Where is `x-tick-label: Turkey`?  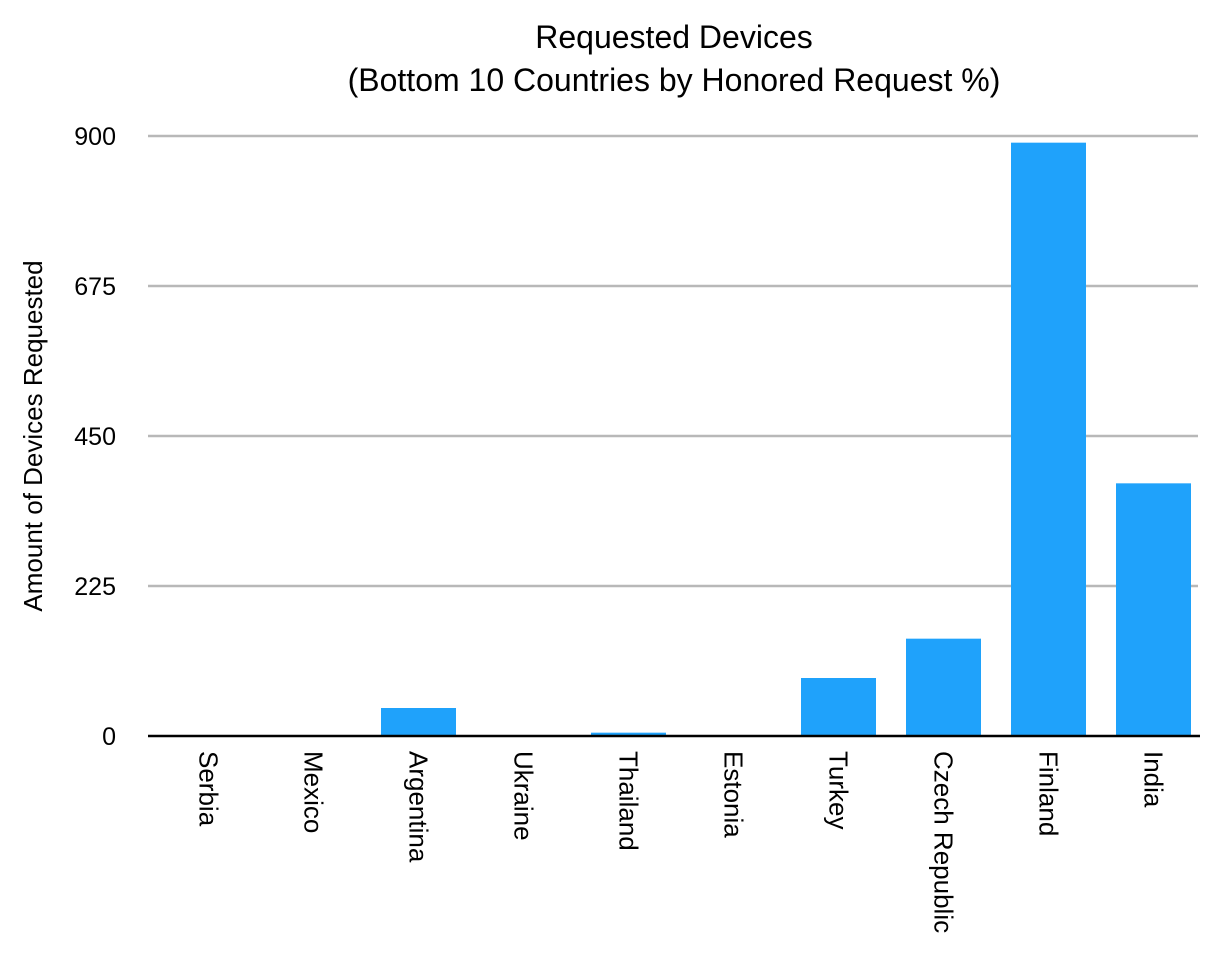 x-tick-label: Turkey is located at coordinates (839, 790).